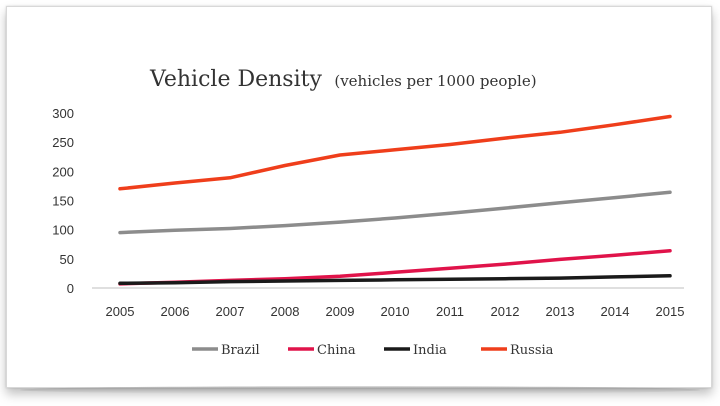  Describe the element at coordinates (67, 259) in the screenshot. I see `y-tick-label: 50` at that location.